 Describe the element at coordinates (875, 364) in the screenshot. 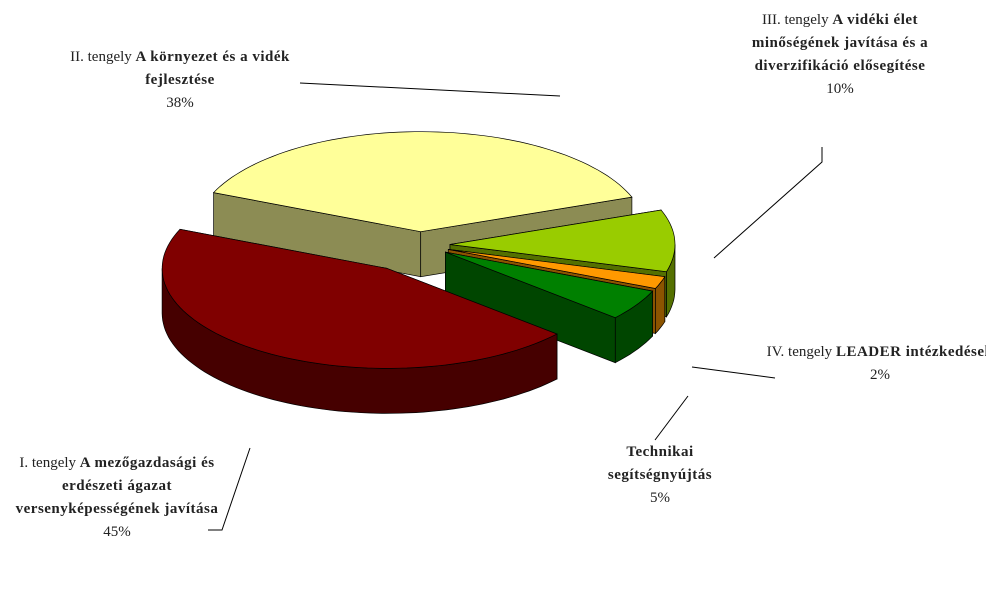

I see `slice-label: IV. tengely LEADER intézkedések 2%` at that location.